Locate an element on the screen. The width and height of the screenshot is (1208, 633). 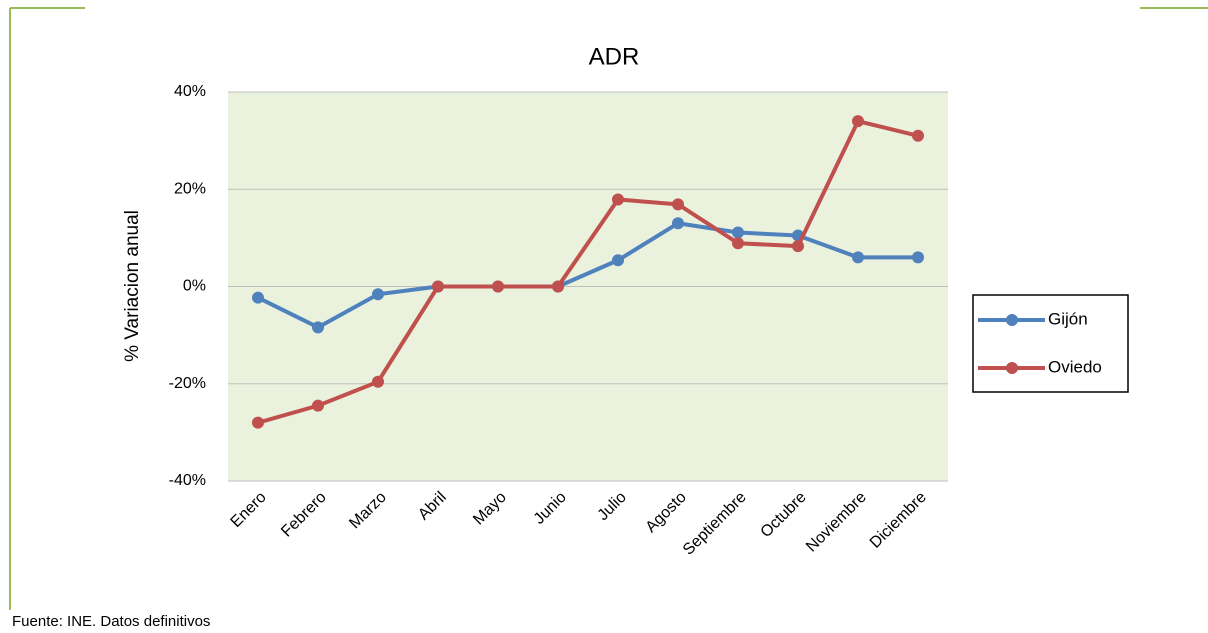
source-note: Fuente: INE. Datos definitivos is located at coordinates (111, 621).